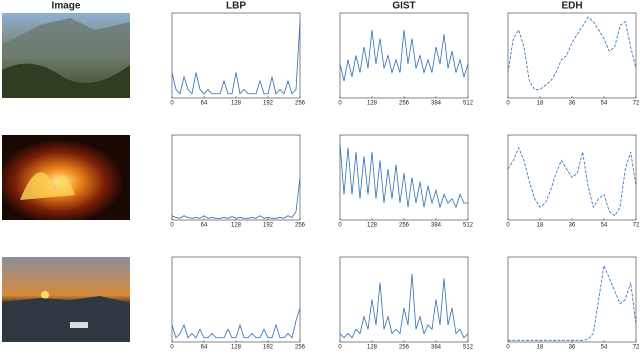 The width and height of the screenshot is (640, 354). I want to click on photo-mountain, so click(66, 55).